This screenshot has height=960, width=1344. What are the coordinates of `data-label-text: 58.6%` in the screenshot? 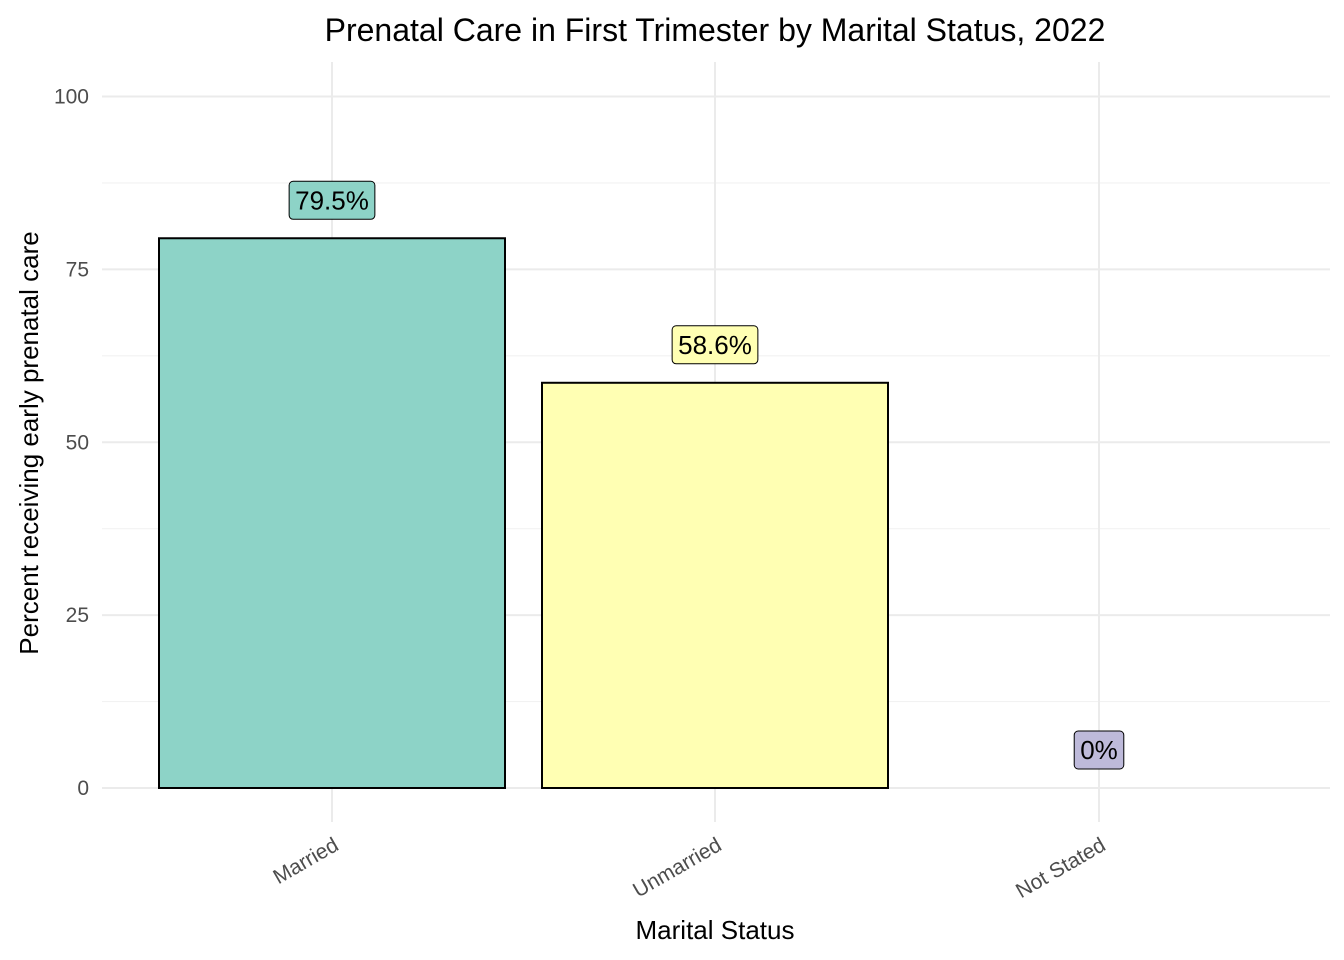 It's located at (715, 345).